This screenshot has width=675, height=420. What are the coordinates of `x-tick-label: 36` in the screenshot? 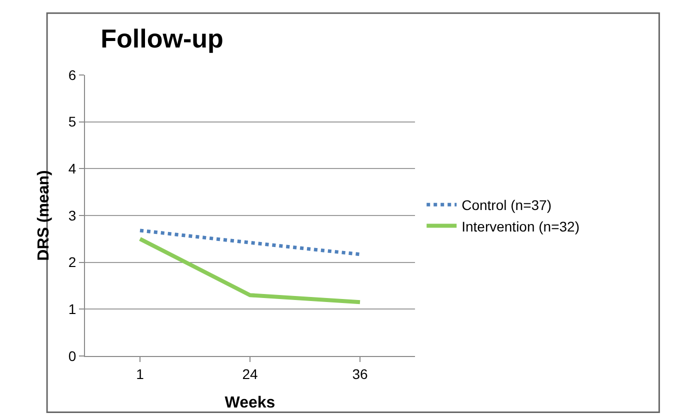 It's located at (360, 374).